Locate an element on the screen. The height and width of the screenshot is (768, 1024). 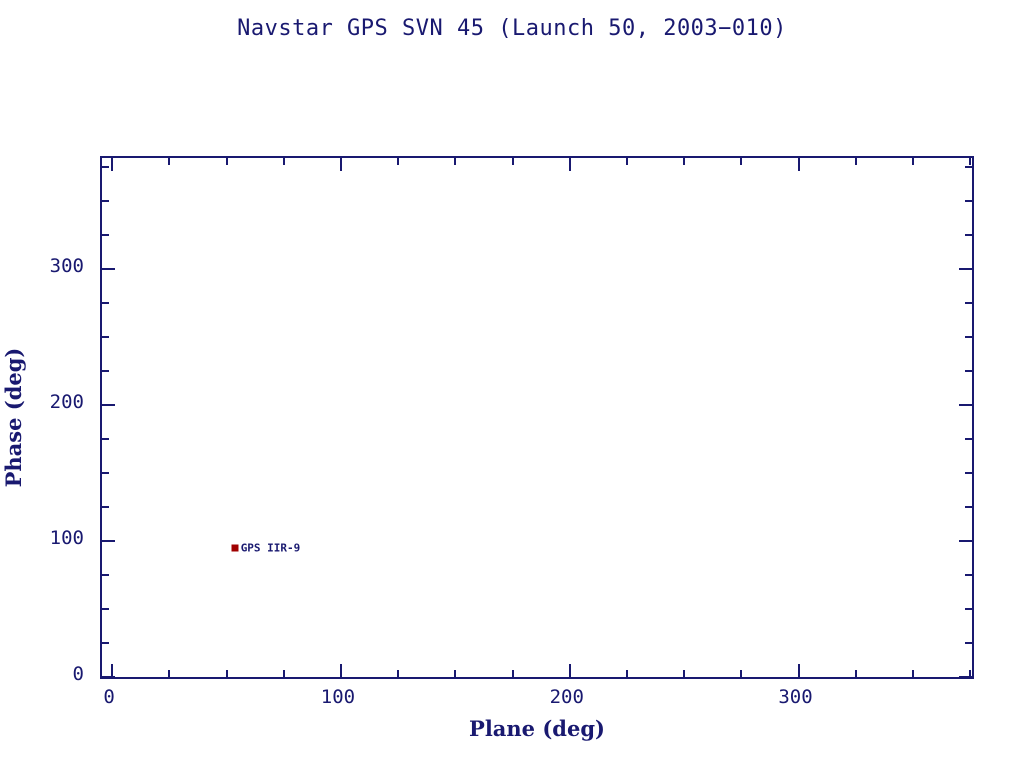
x-tick-label-200: 200 is located at coordinates (566, 697).